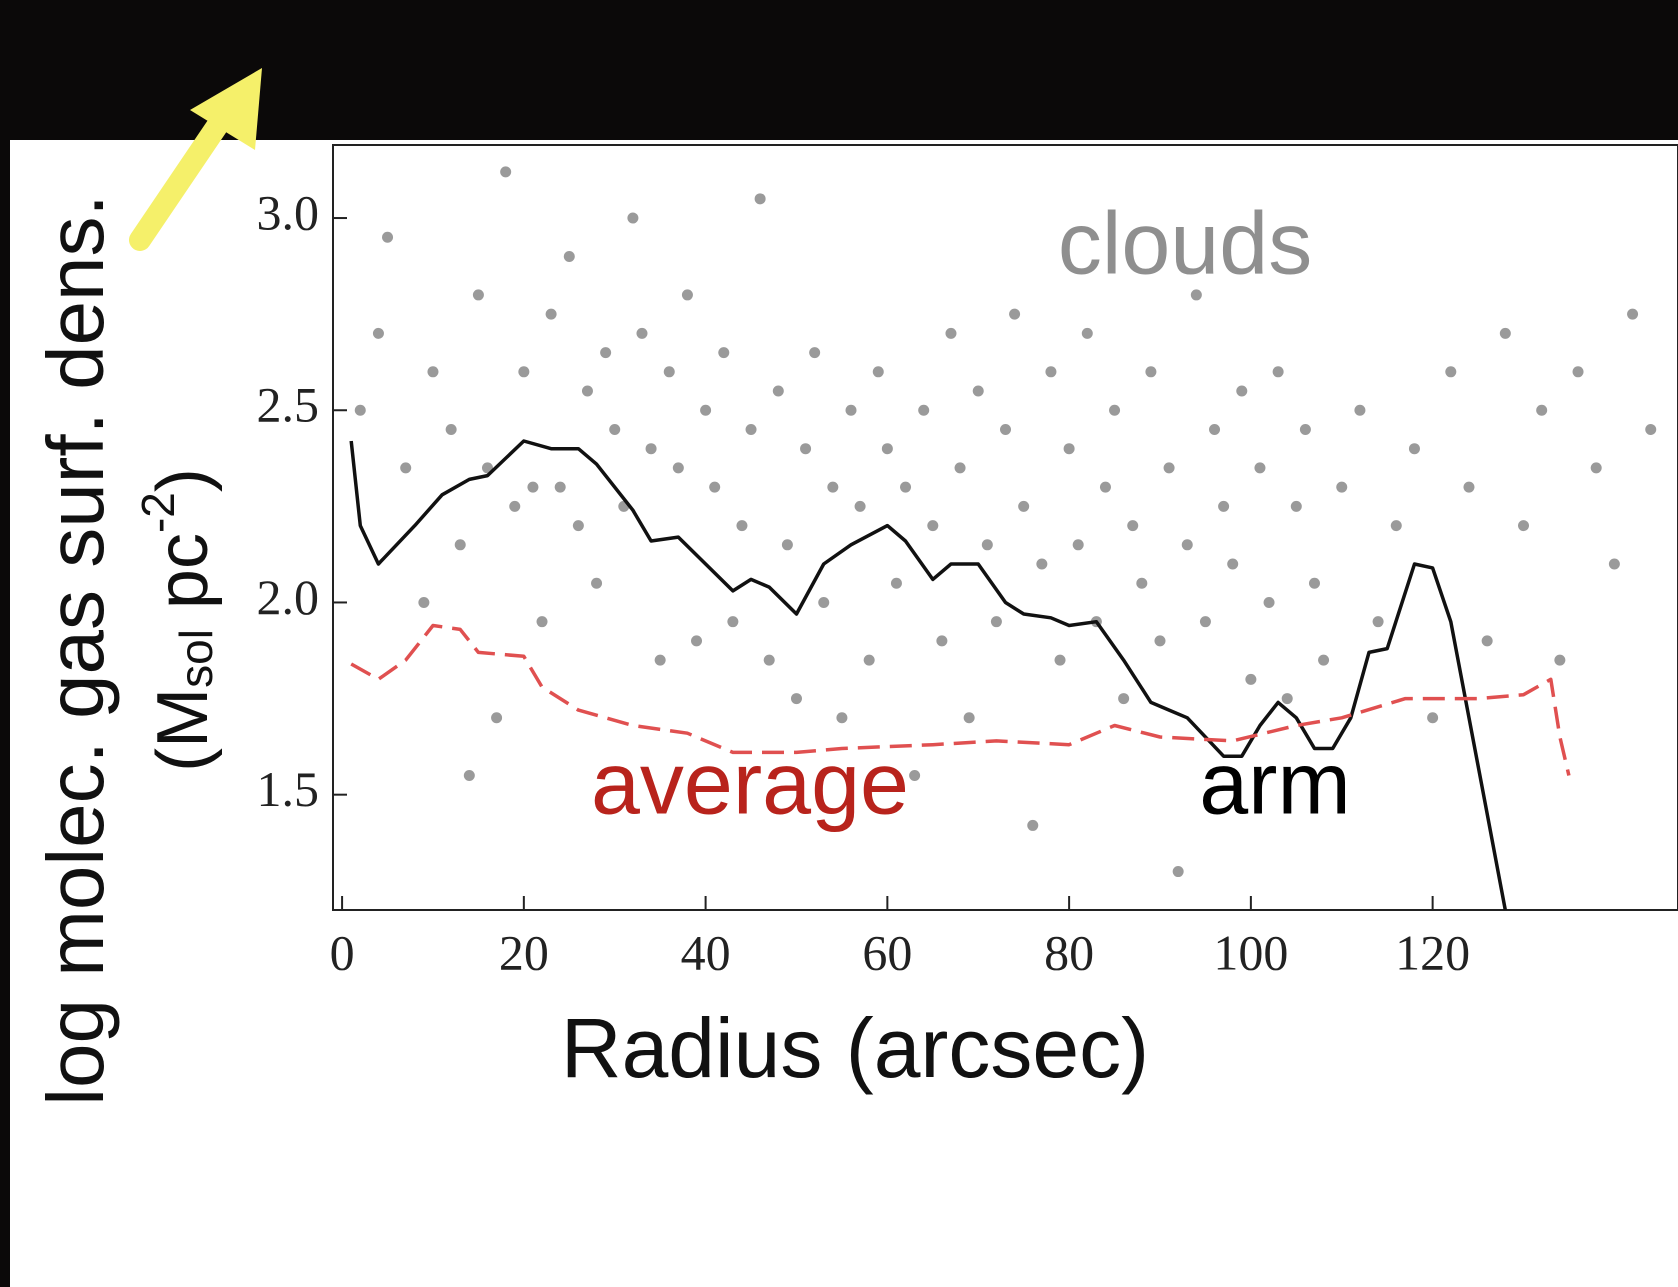 The image size is (1678, 1287). I want to click on series-label: arm, so click(1275, 782).